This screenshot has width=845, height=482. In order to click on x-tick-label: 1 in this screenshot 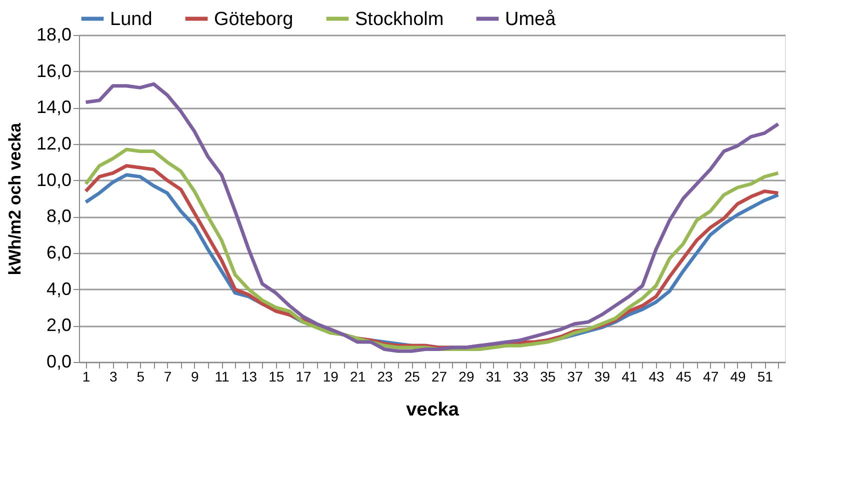, I will do `click(86, 376)`.